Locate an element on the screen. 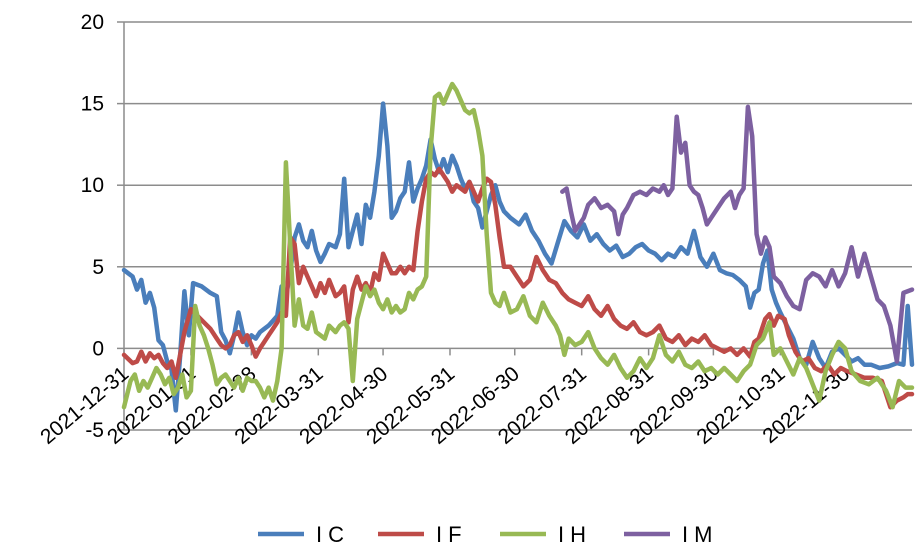 Image resolution: width=924 pixels, height=558 pixels. y-tick-label: 5 is located at coordinates (98, 267).